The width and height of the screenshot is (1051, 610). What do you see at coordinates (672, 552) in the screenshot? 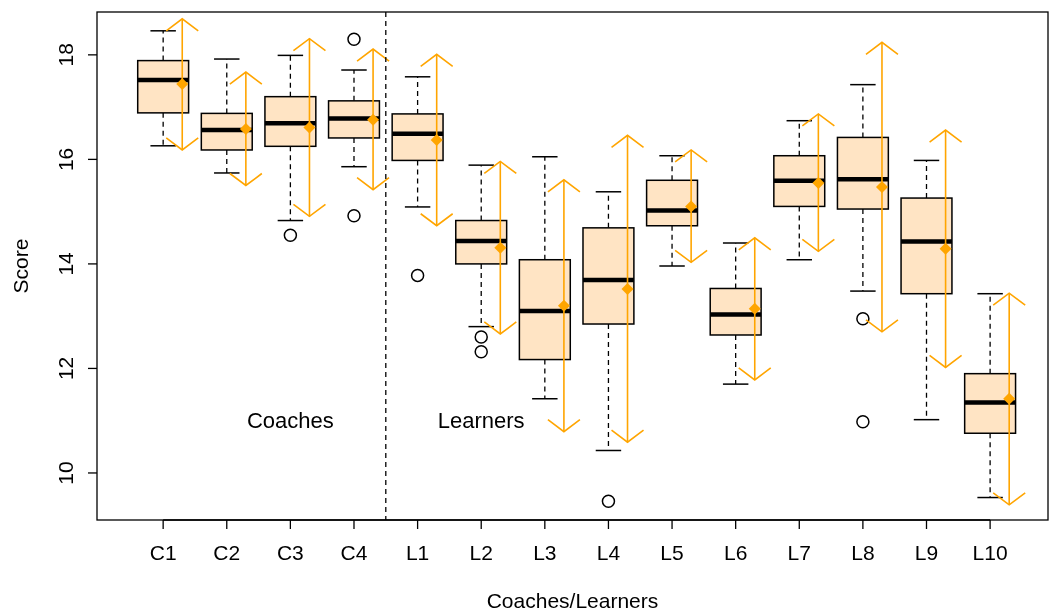
I see `x-tick-label: L5` at bounding box center [672, 552].